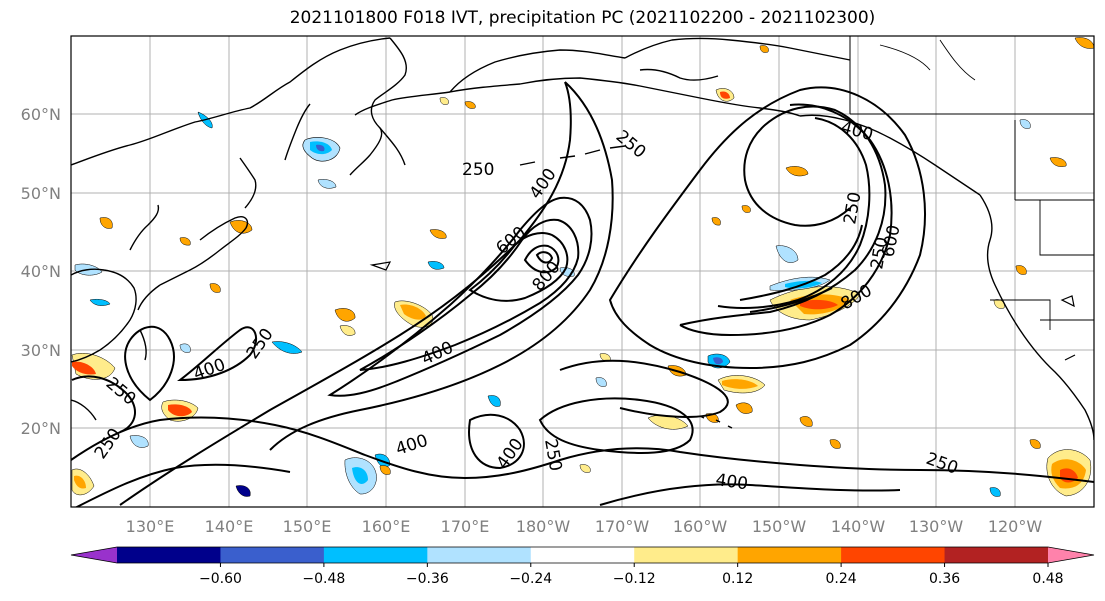 The height and width of the screenshot is (601, 1105). What do you see at coordinates (41, 193) in the screenshot?
I see `lat-label: 50°N` at bounding box center [41, 193].